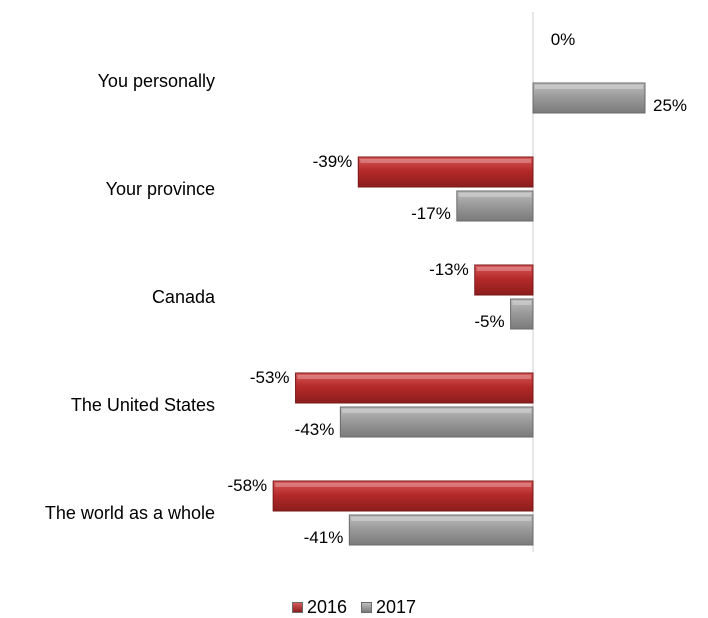 This screenshot has height=618, width=708. Describe the element at coordinates (489, 321) in the screenshot. I see `data-label-2017: -5%` at that location.